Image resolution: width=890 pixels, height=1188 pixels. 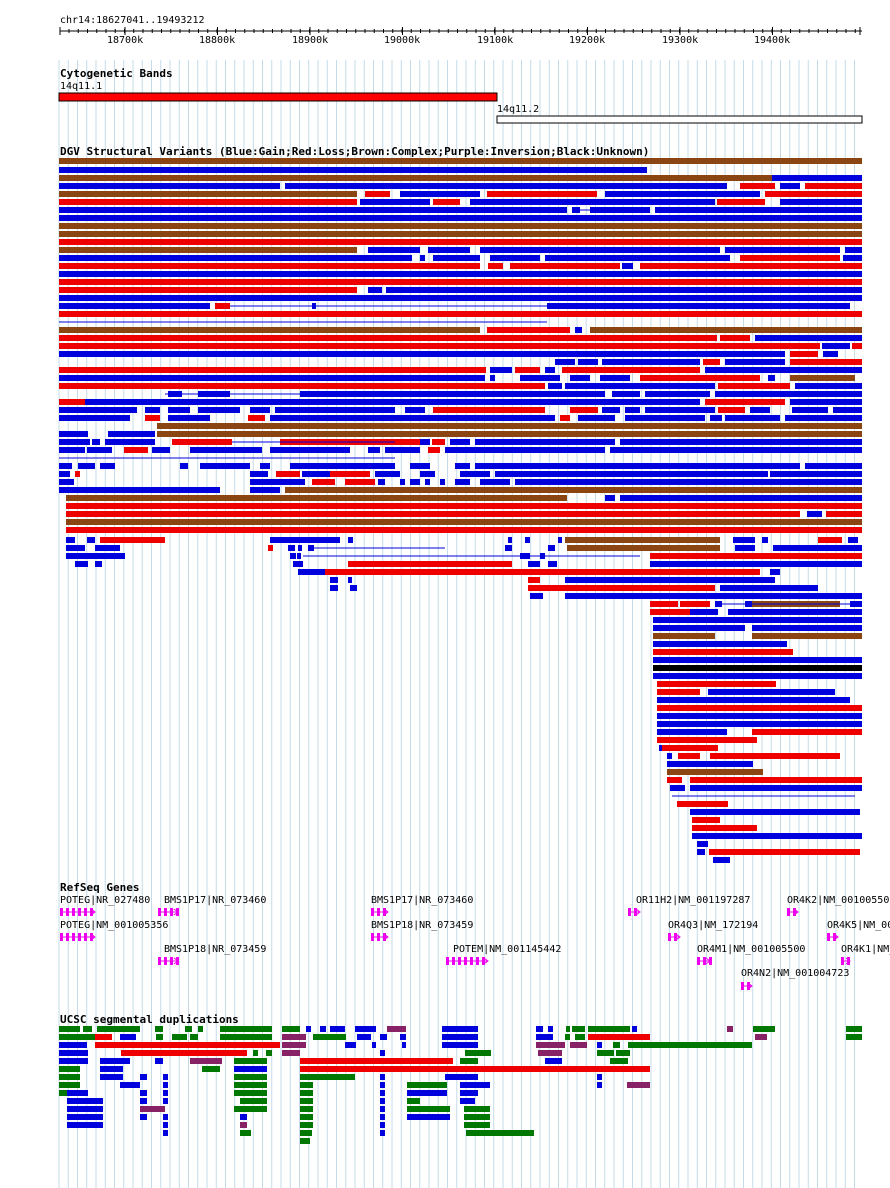 What do you see at coordinates (751, 949) in the screenshot?
I see `gene-label: OR4M1|NM_001005500` at bounding box center [751, 949].